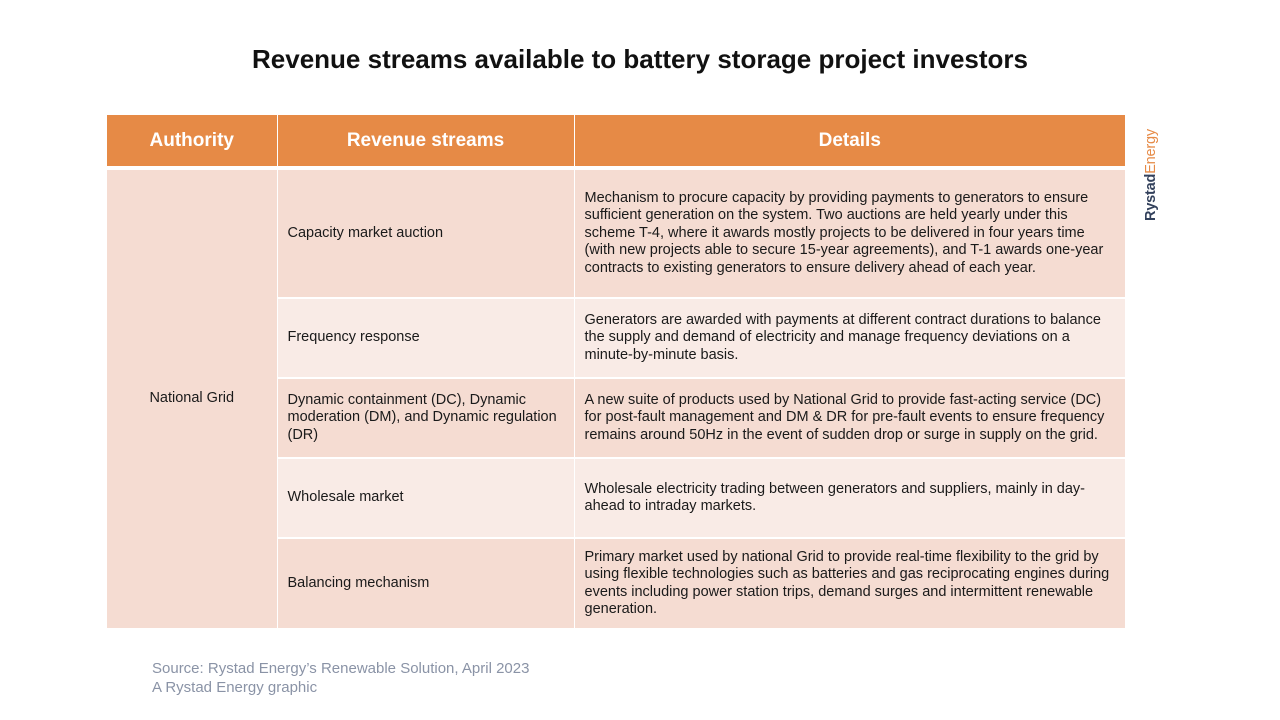 The image size is (1280, 720). I want to click on header-revenue-streams: Revenue streams, so click(426, 142).